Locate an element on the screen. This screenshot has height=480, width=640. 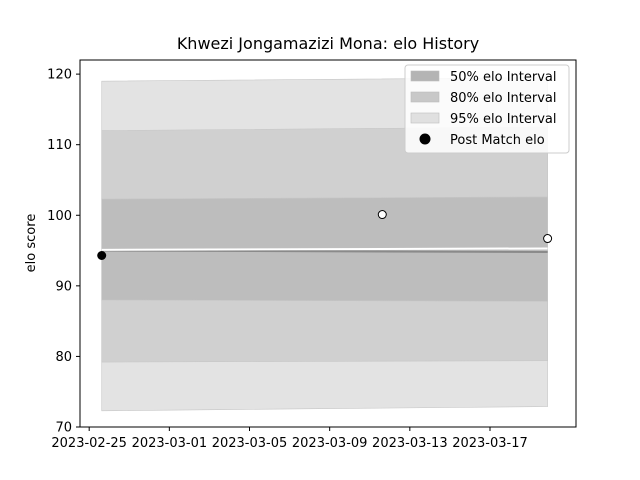
x-tick-label: 2023-02-25 is located at coordinates (89, 443).